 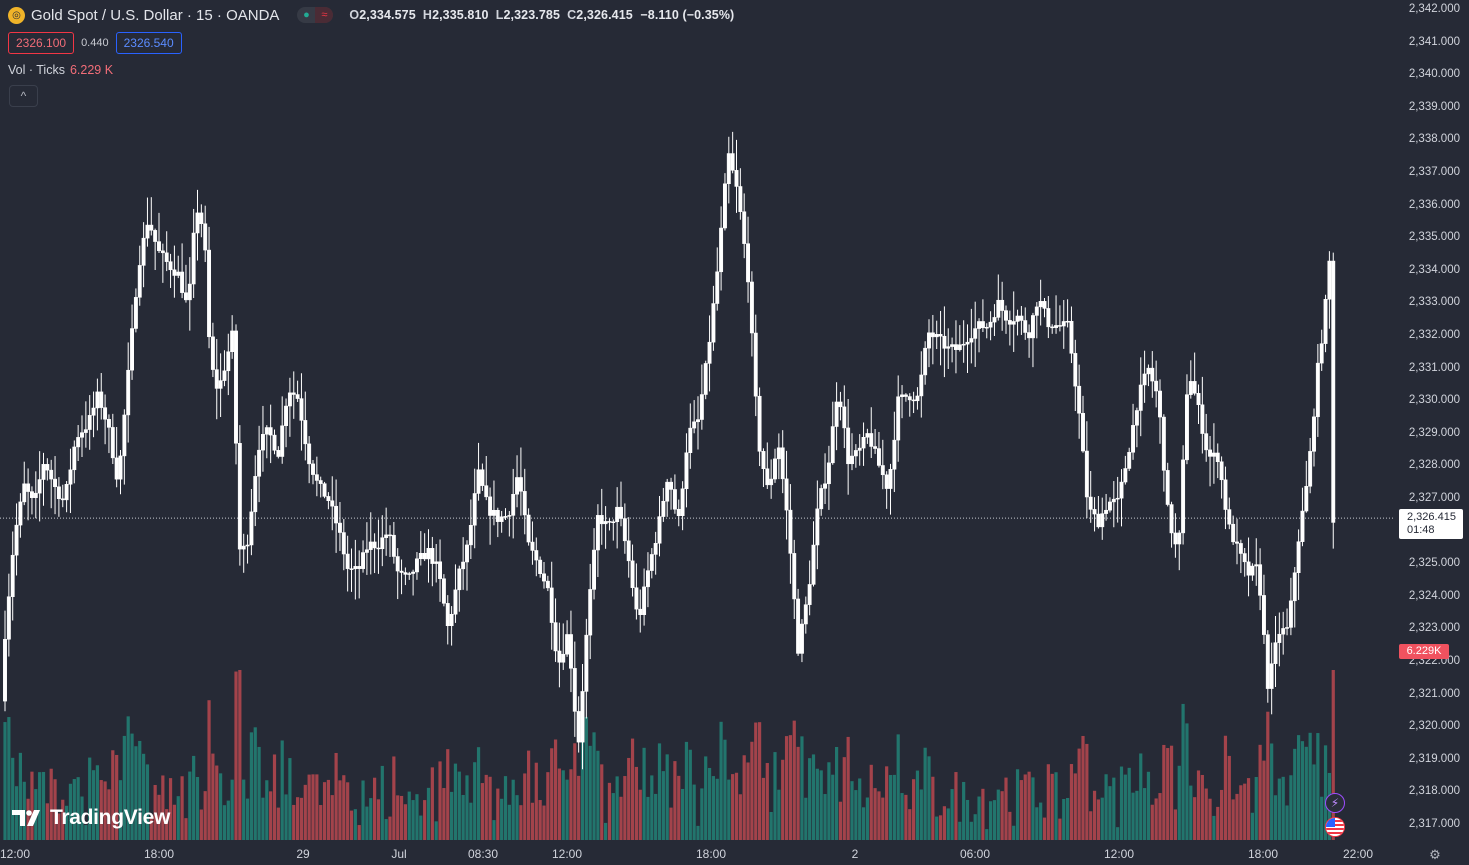 I want to click on market-open-icon: ●, so click(x=306, y=15).